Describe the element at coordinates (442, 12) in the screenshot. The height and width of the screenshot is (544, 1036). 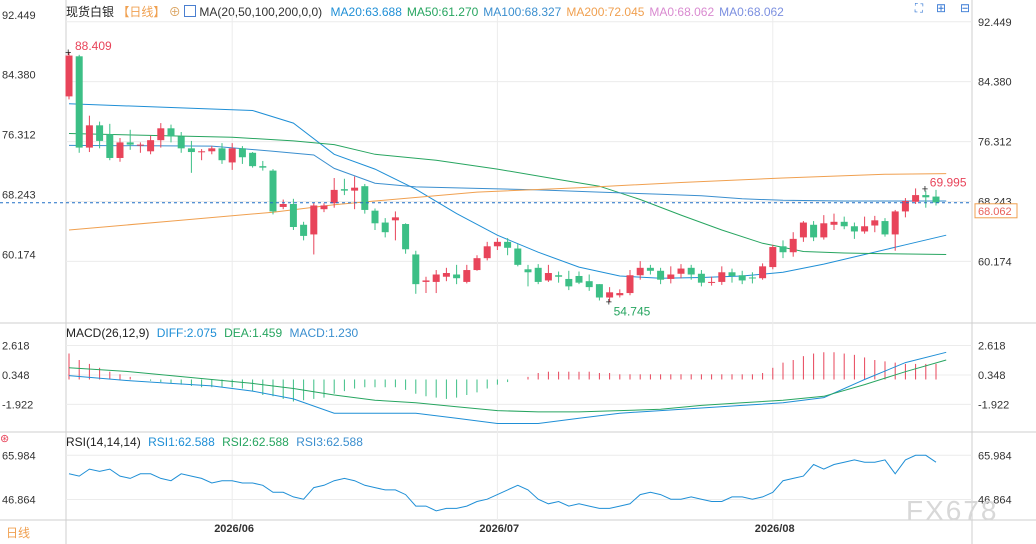
I see `ma-value-1: MA50:61.270` at that location.